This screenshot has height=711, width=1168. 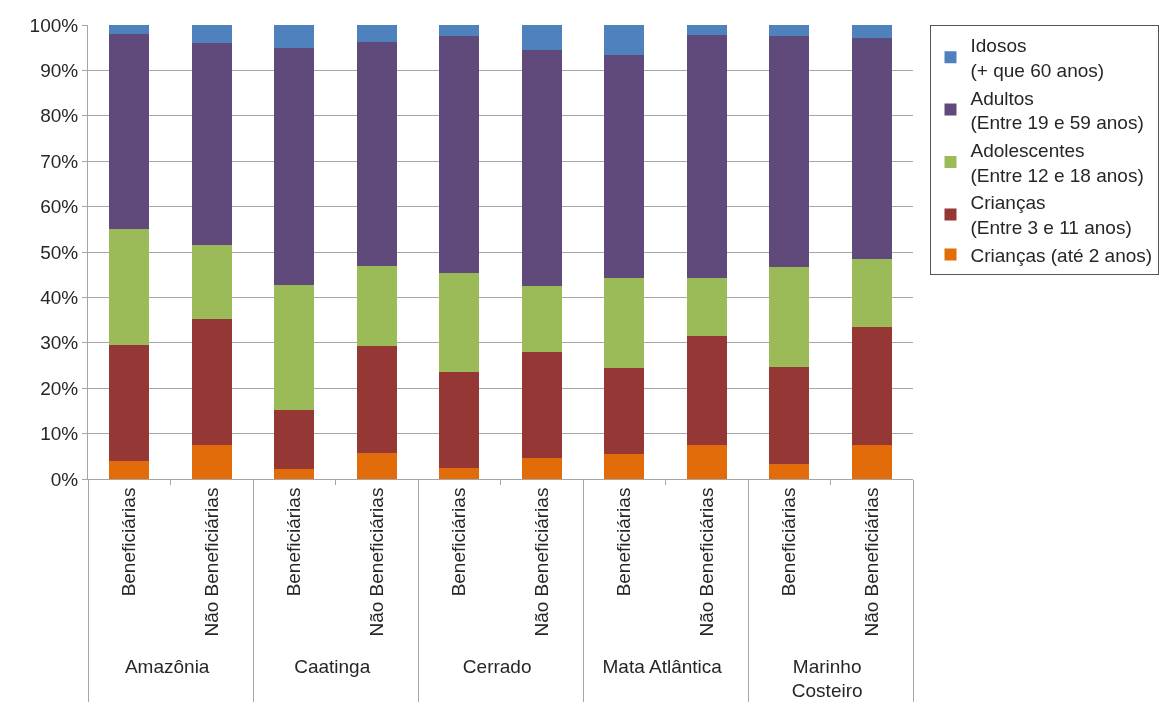 I want to click on legend-label: Crianças (até 2 anos), so click(x=1061, y=255).